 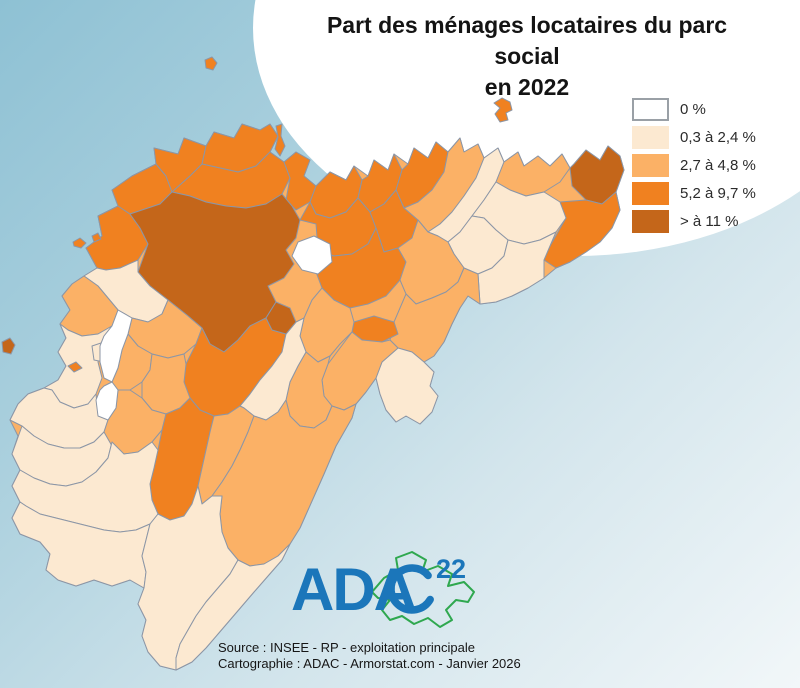 I want to click on legend-item: > à 11 %, so click(x=694, y=221).